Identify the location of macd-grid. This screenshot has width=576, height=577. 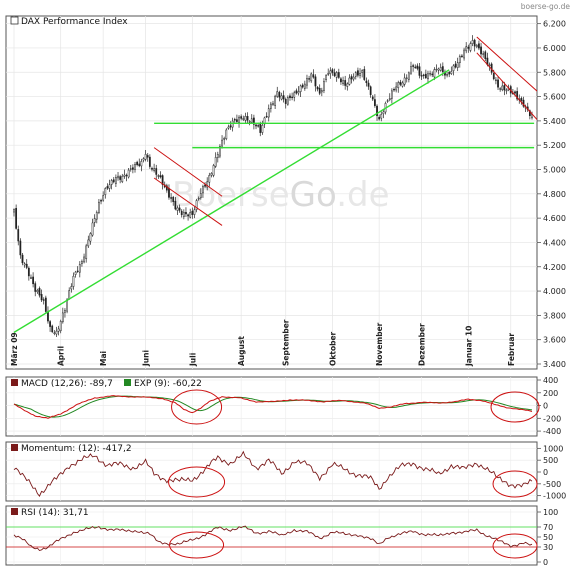
(271, 406).